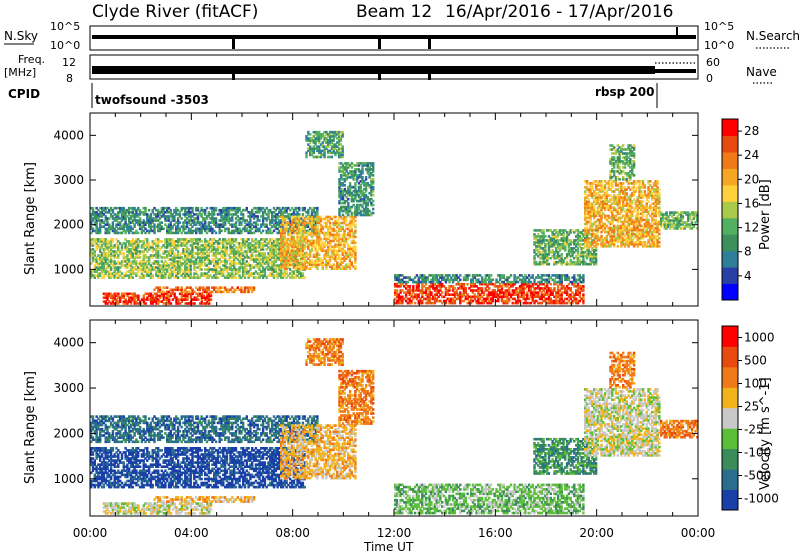  I want to click on nsky-right-tick-top: 10^5, so click(719, 26).